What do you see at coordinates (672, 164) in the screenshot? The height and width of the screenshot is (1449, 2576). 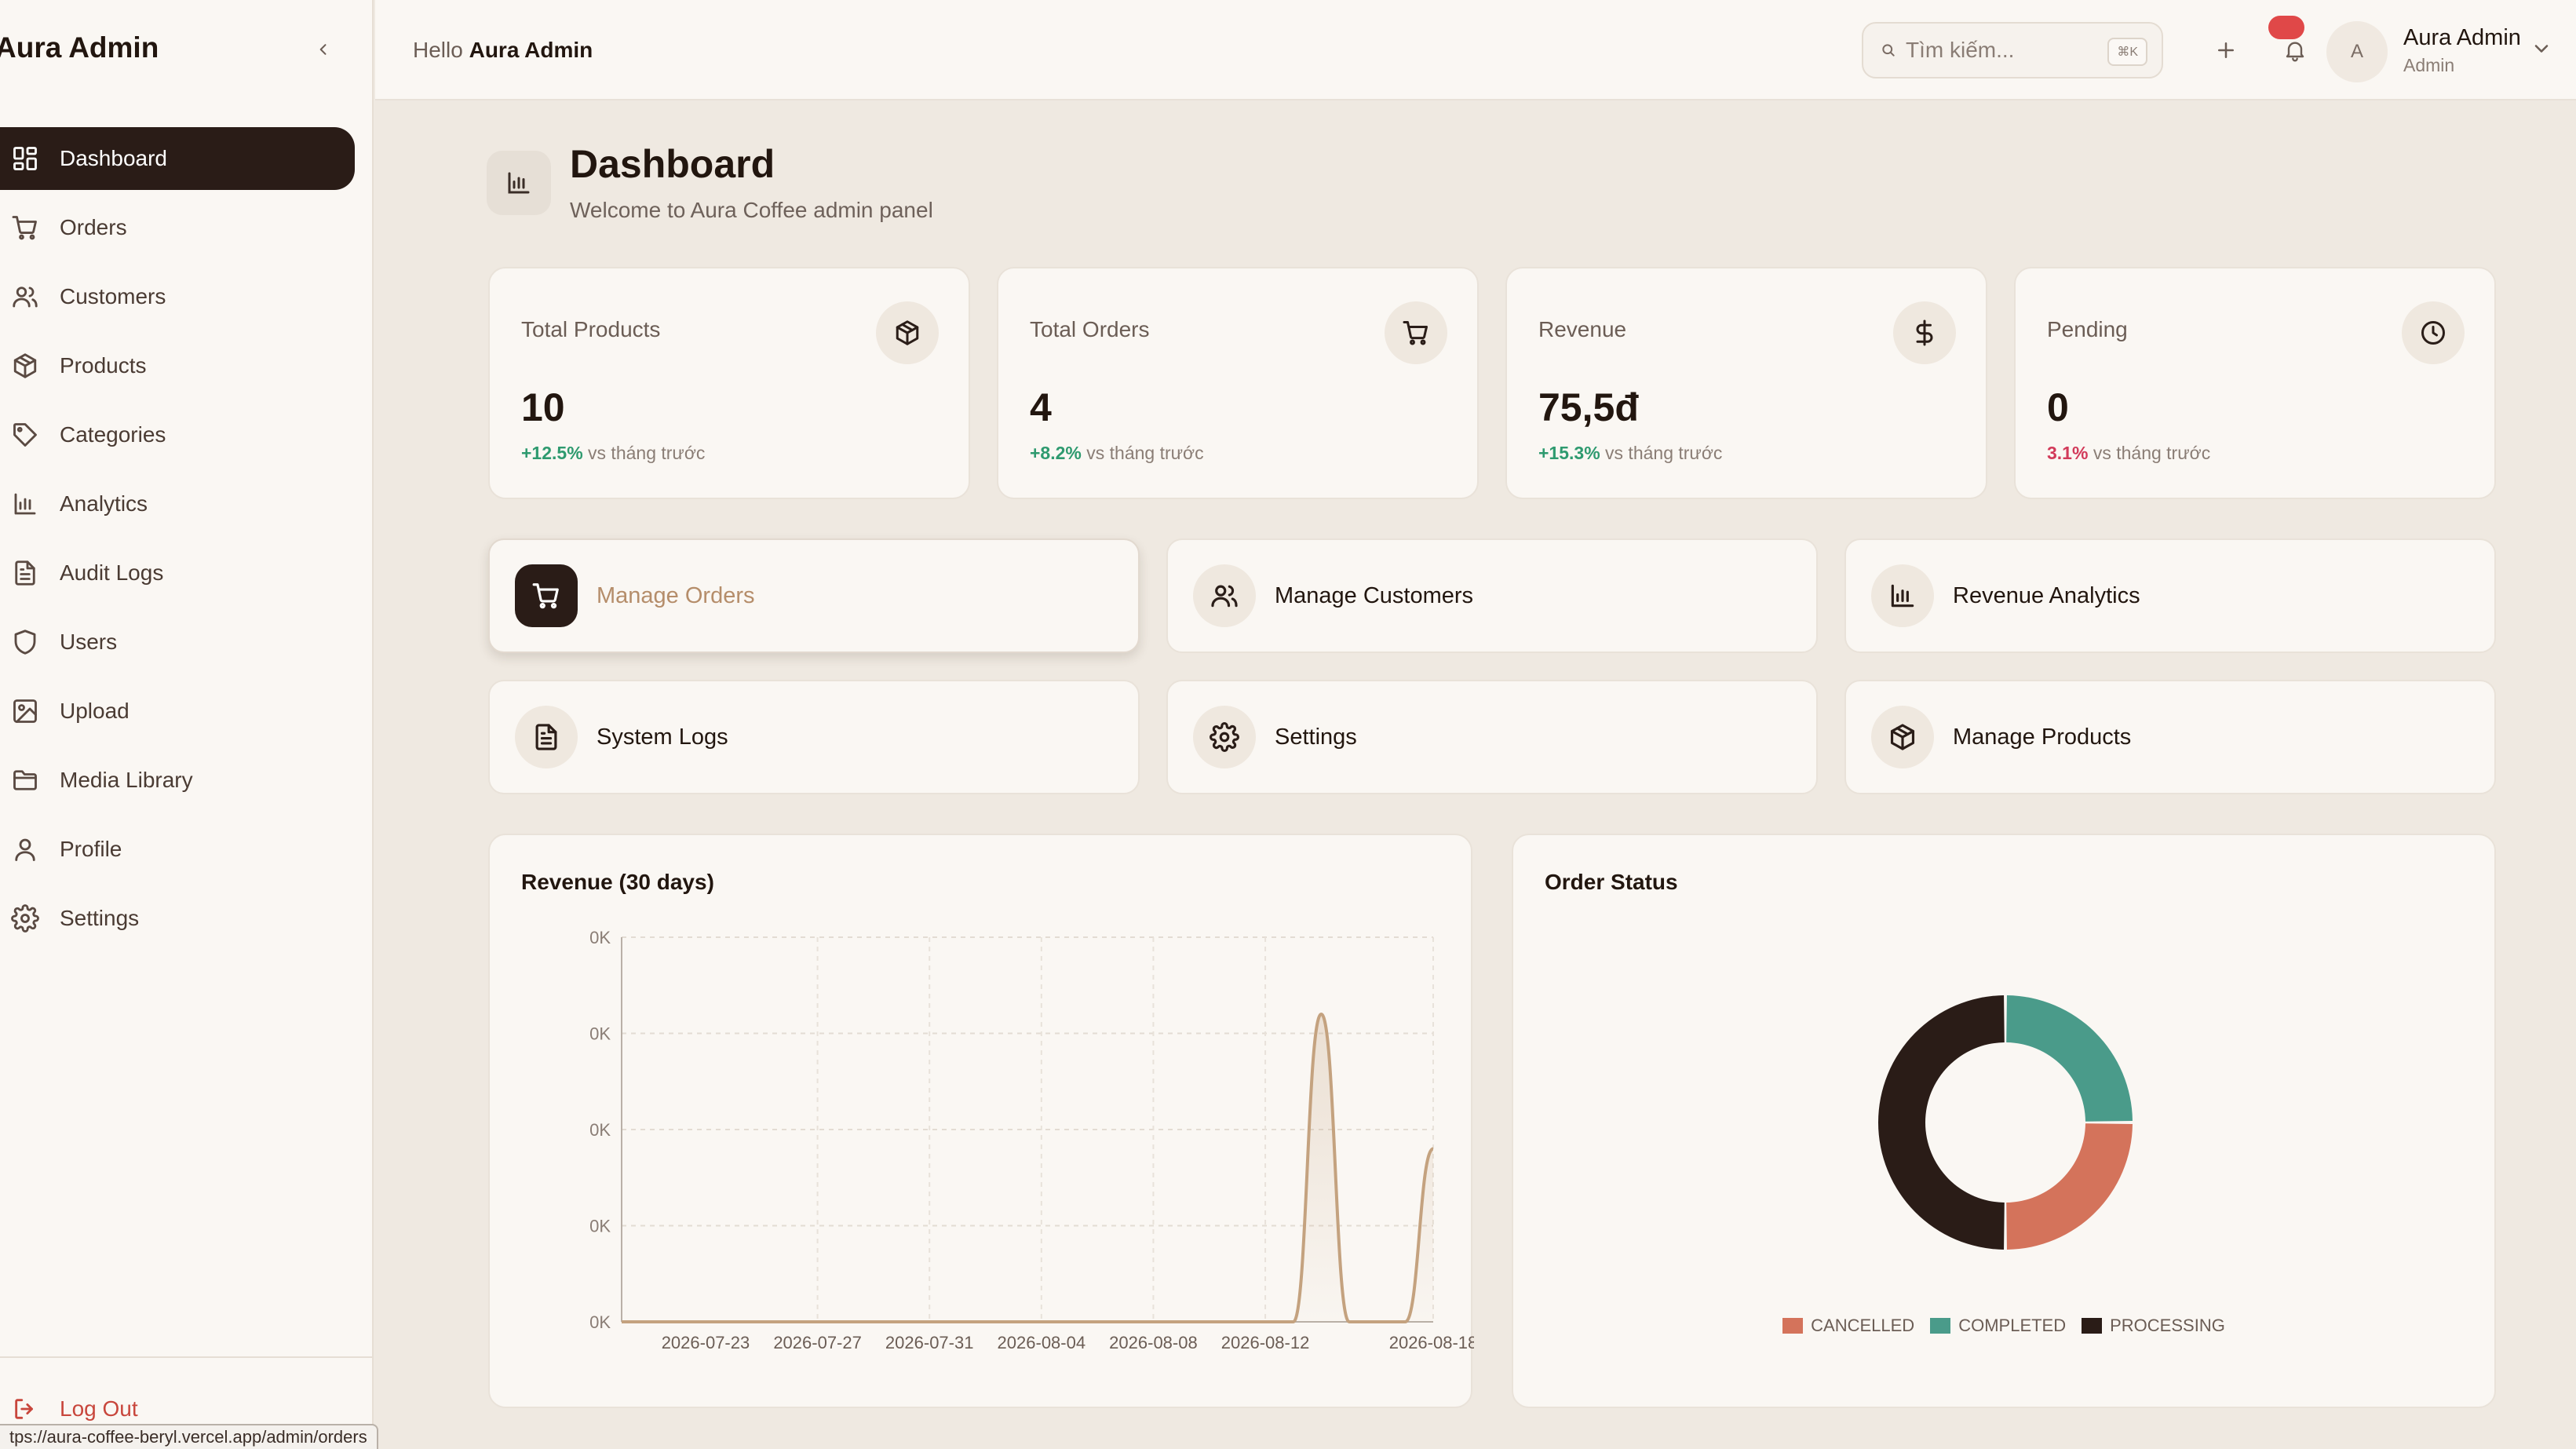 I see `page-title: Dashboard` at bounding box center [672, 164].